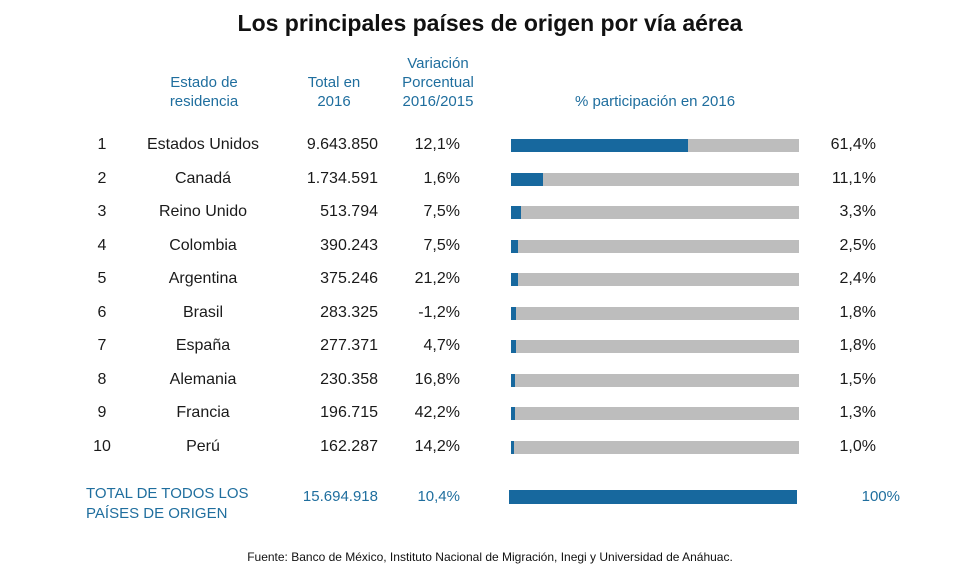  What do you see at coordinates (203, 211) in the screenshot?
I see `country-cell: Reino Unido` at bounding box center [203, 211].